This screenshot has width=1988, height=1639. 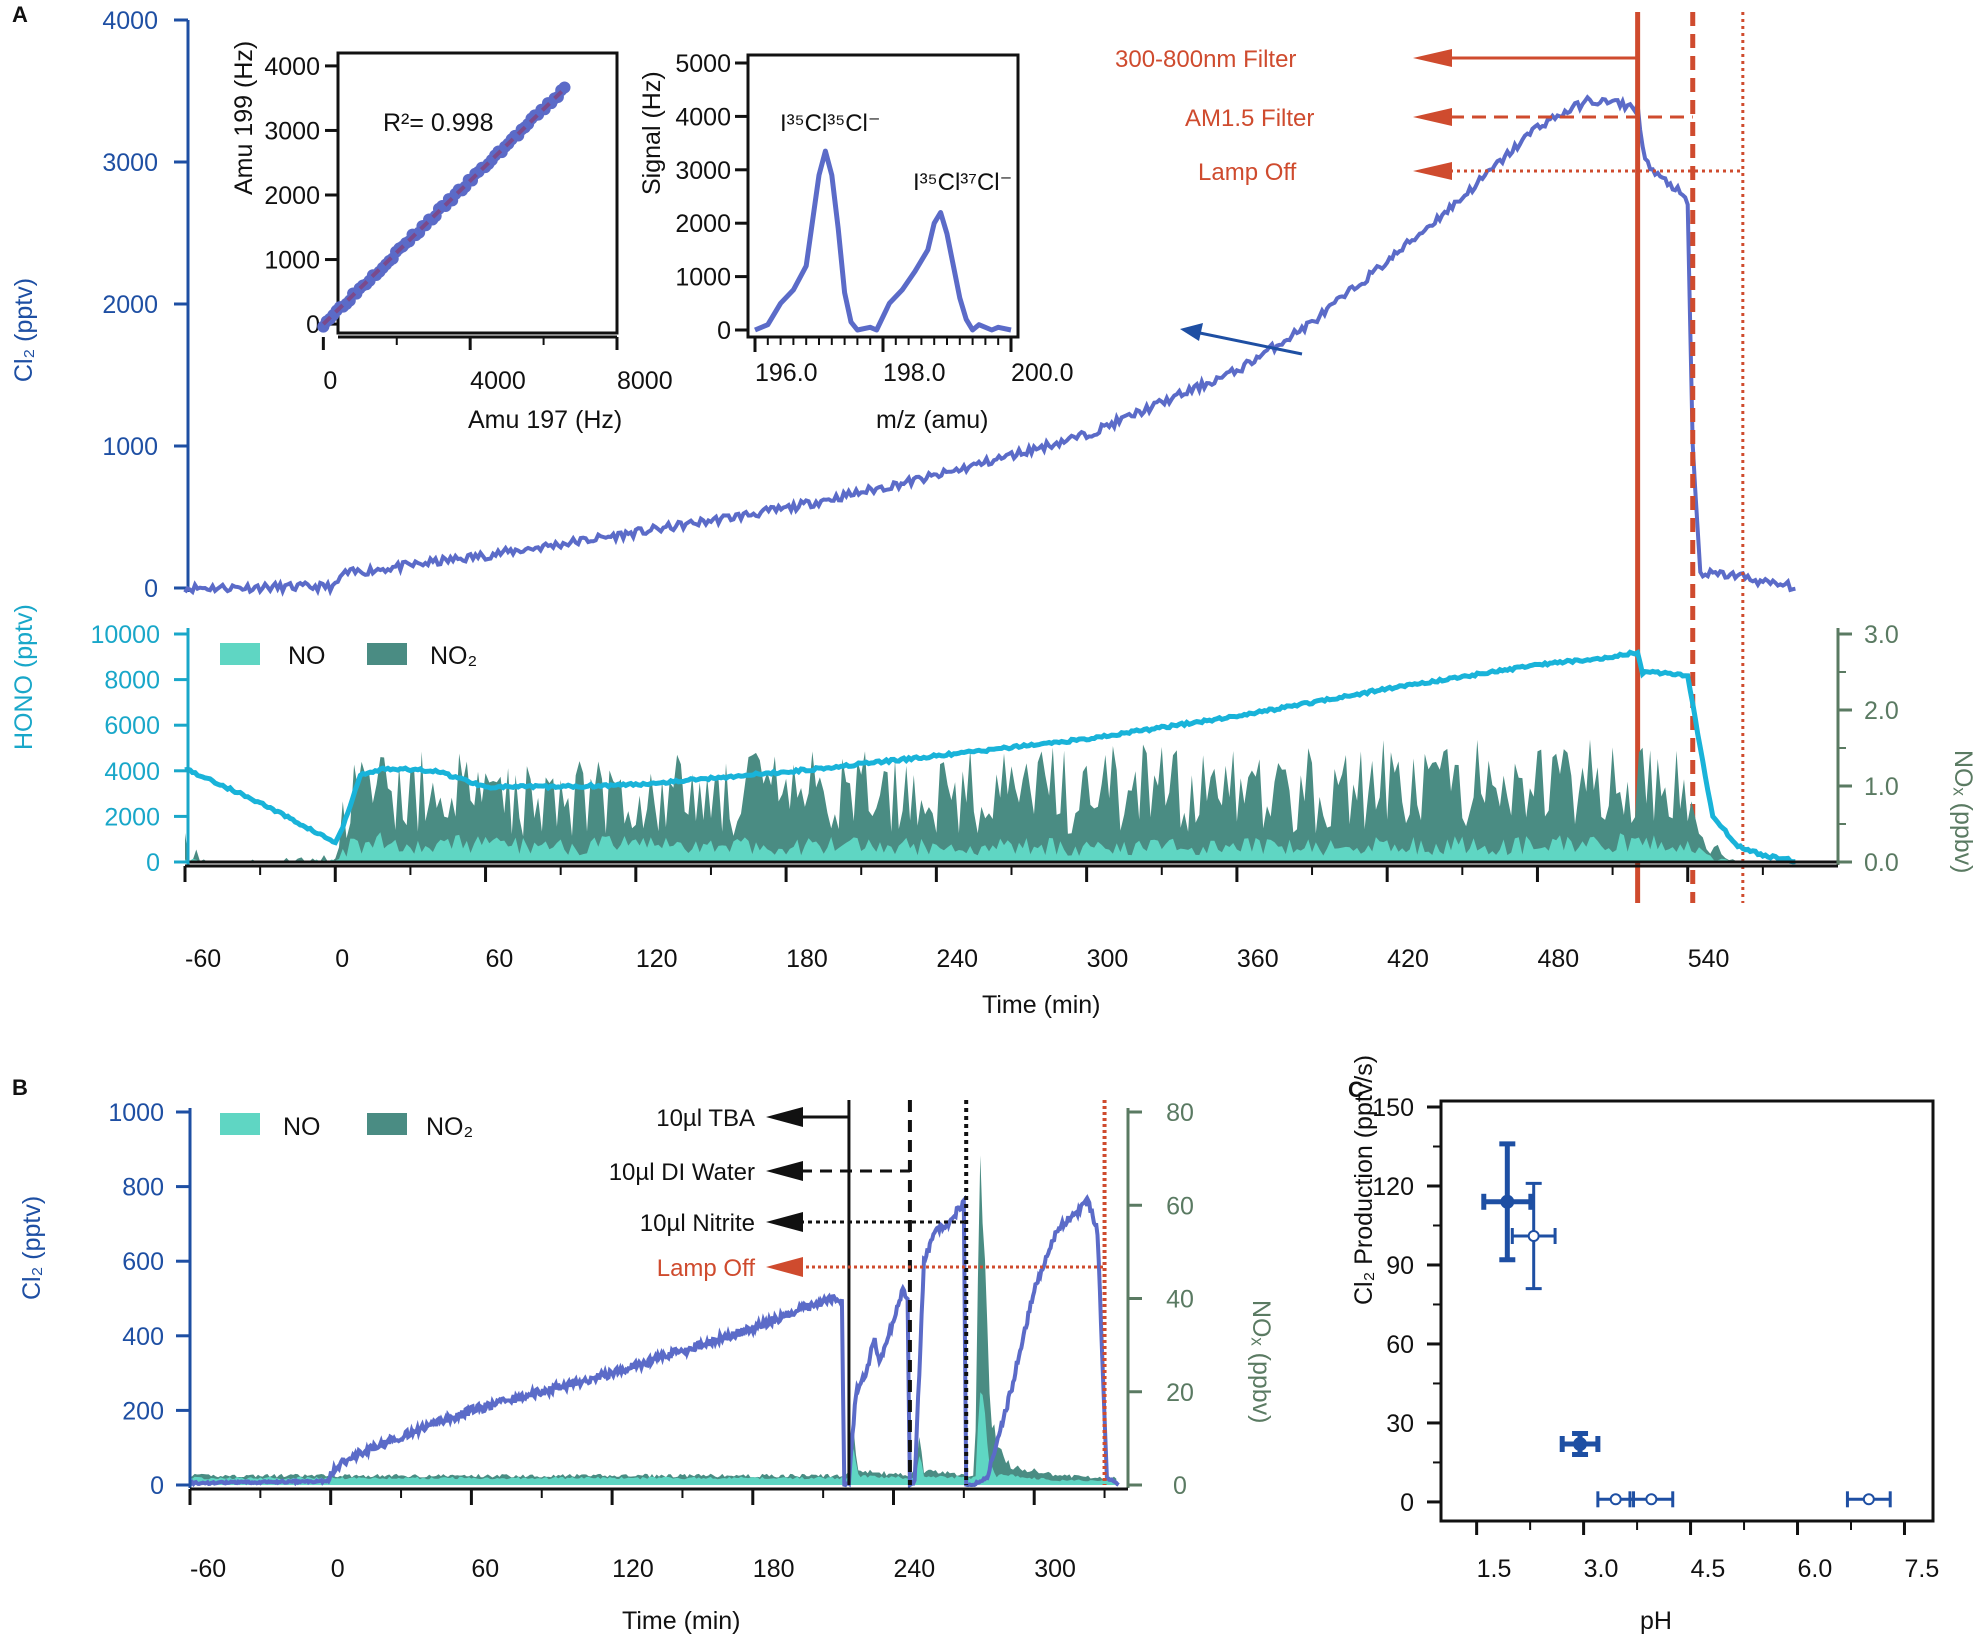 I want to click on a-legend-no-swatch, so click(x=240, y=654).